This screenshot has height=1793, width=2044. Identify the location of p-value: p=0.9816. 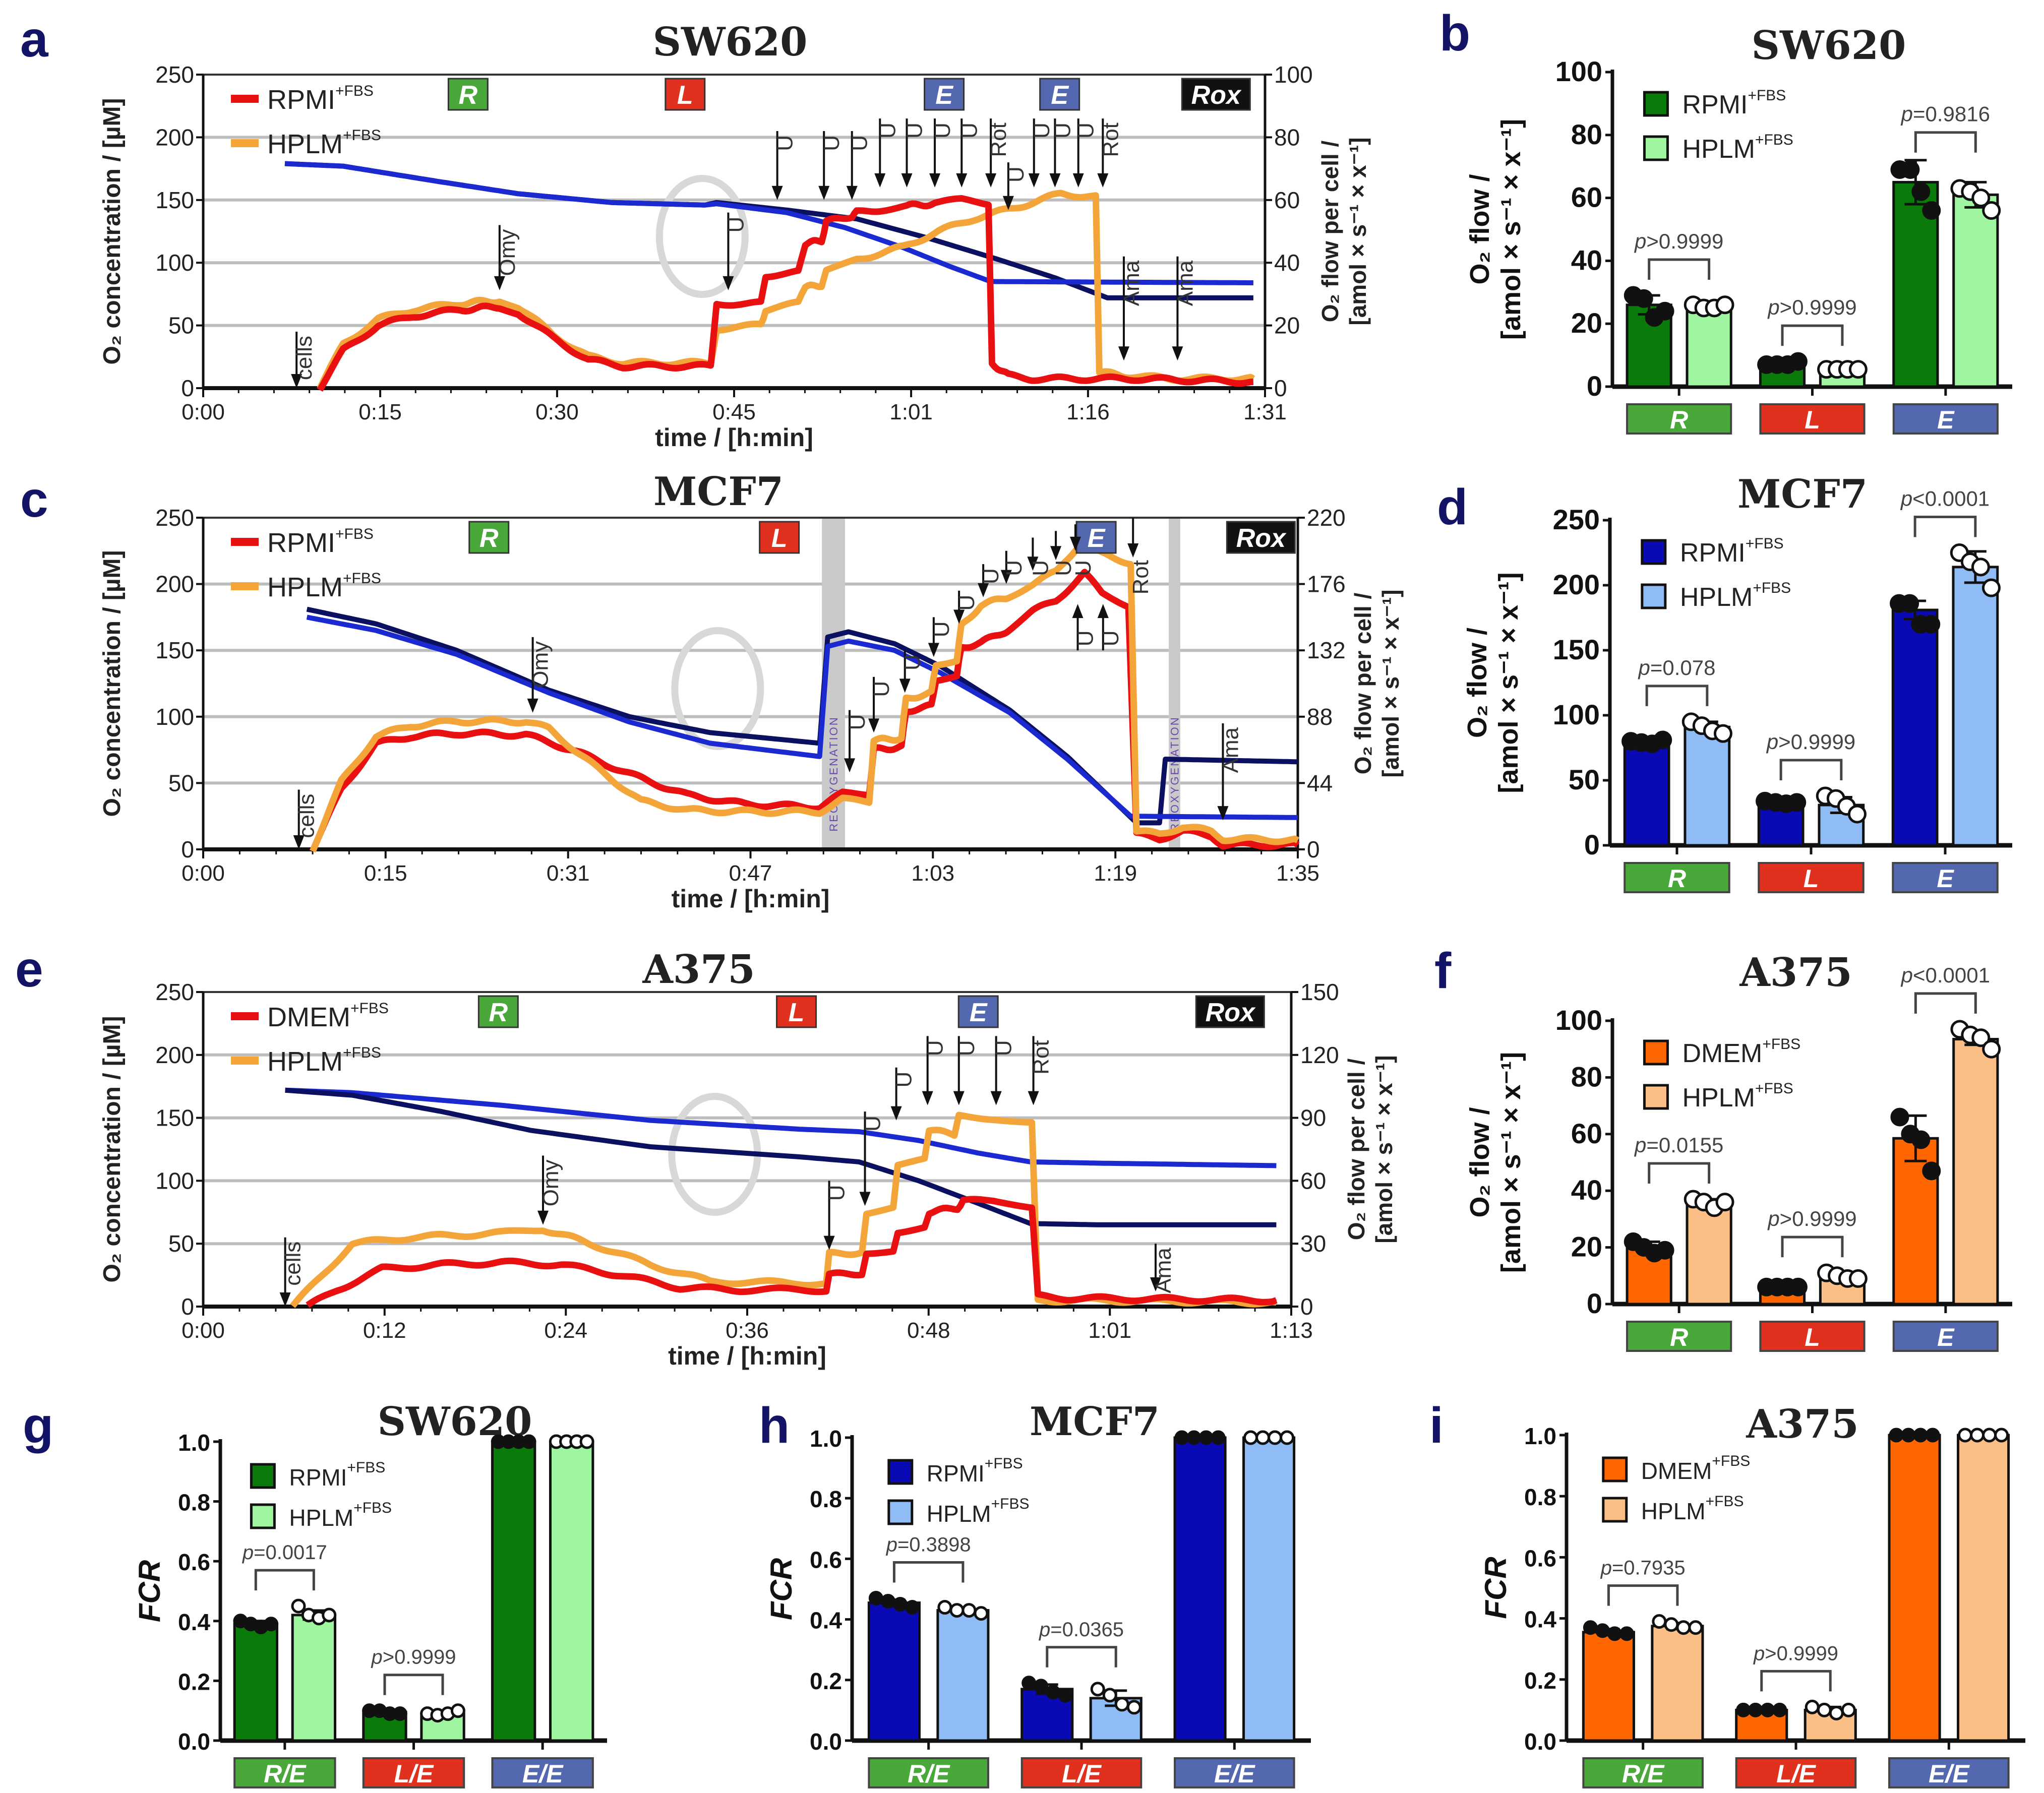
(1945, 114).